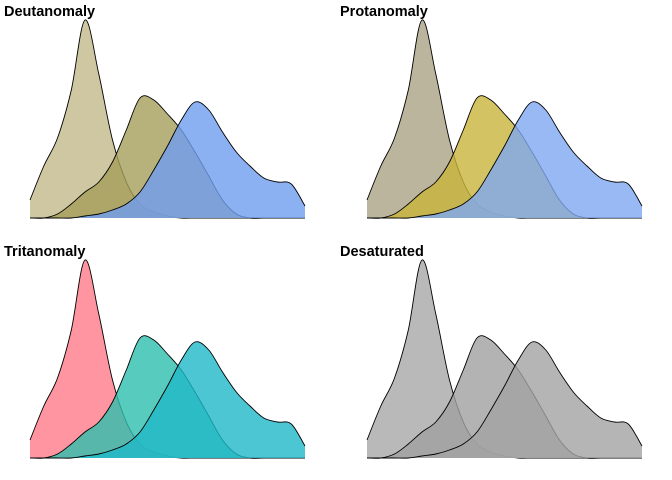 This screenshot has width=672, height=480. I want to click on panel-title: Deutanomaly, so click(49, 12).